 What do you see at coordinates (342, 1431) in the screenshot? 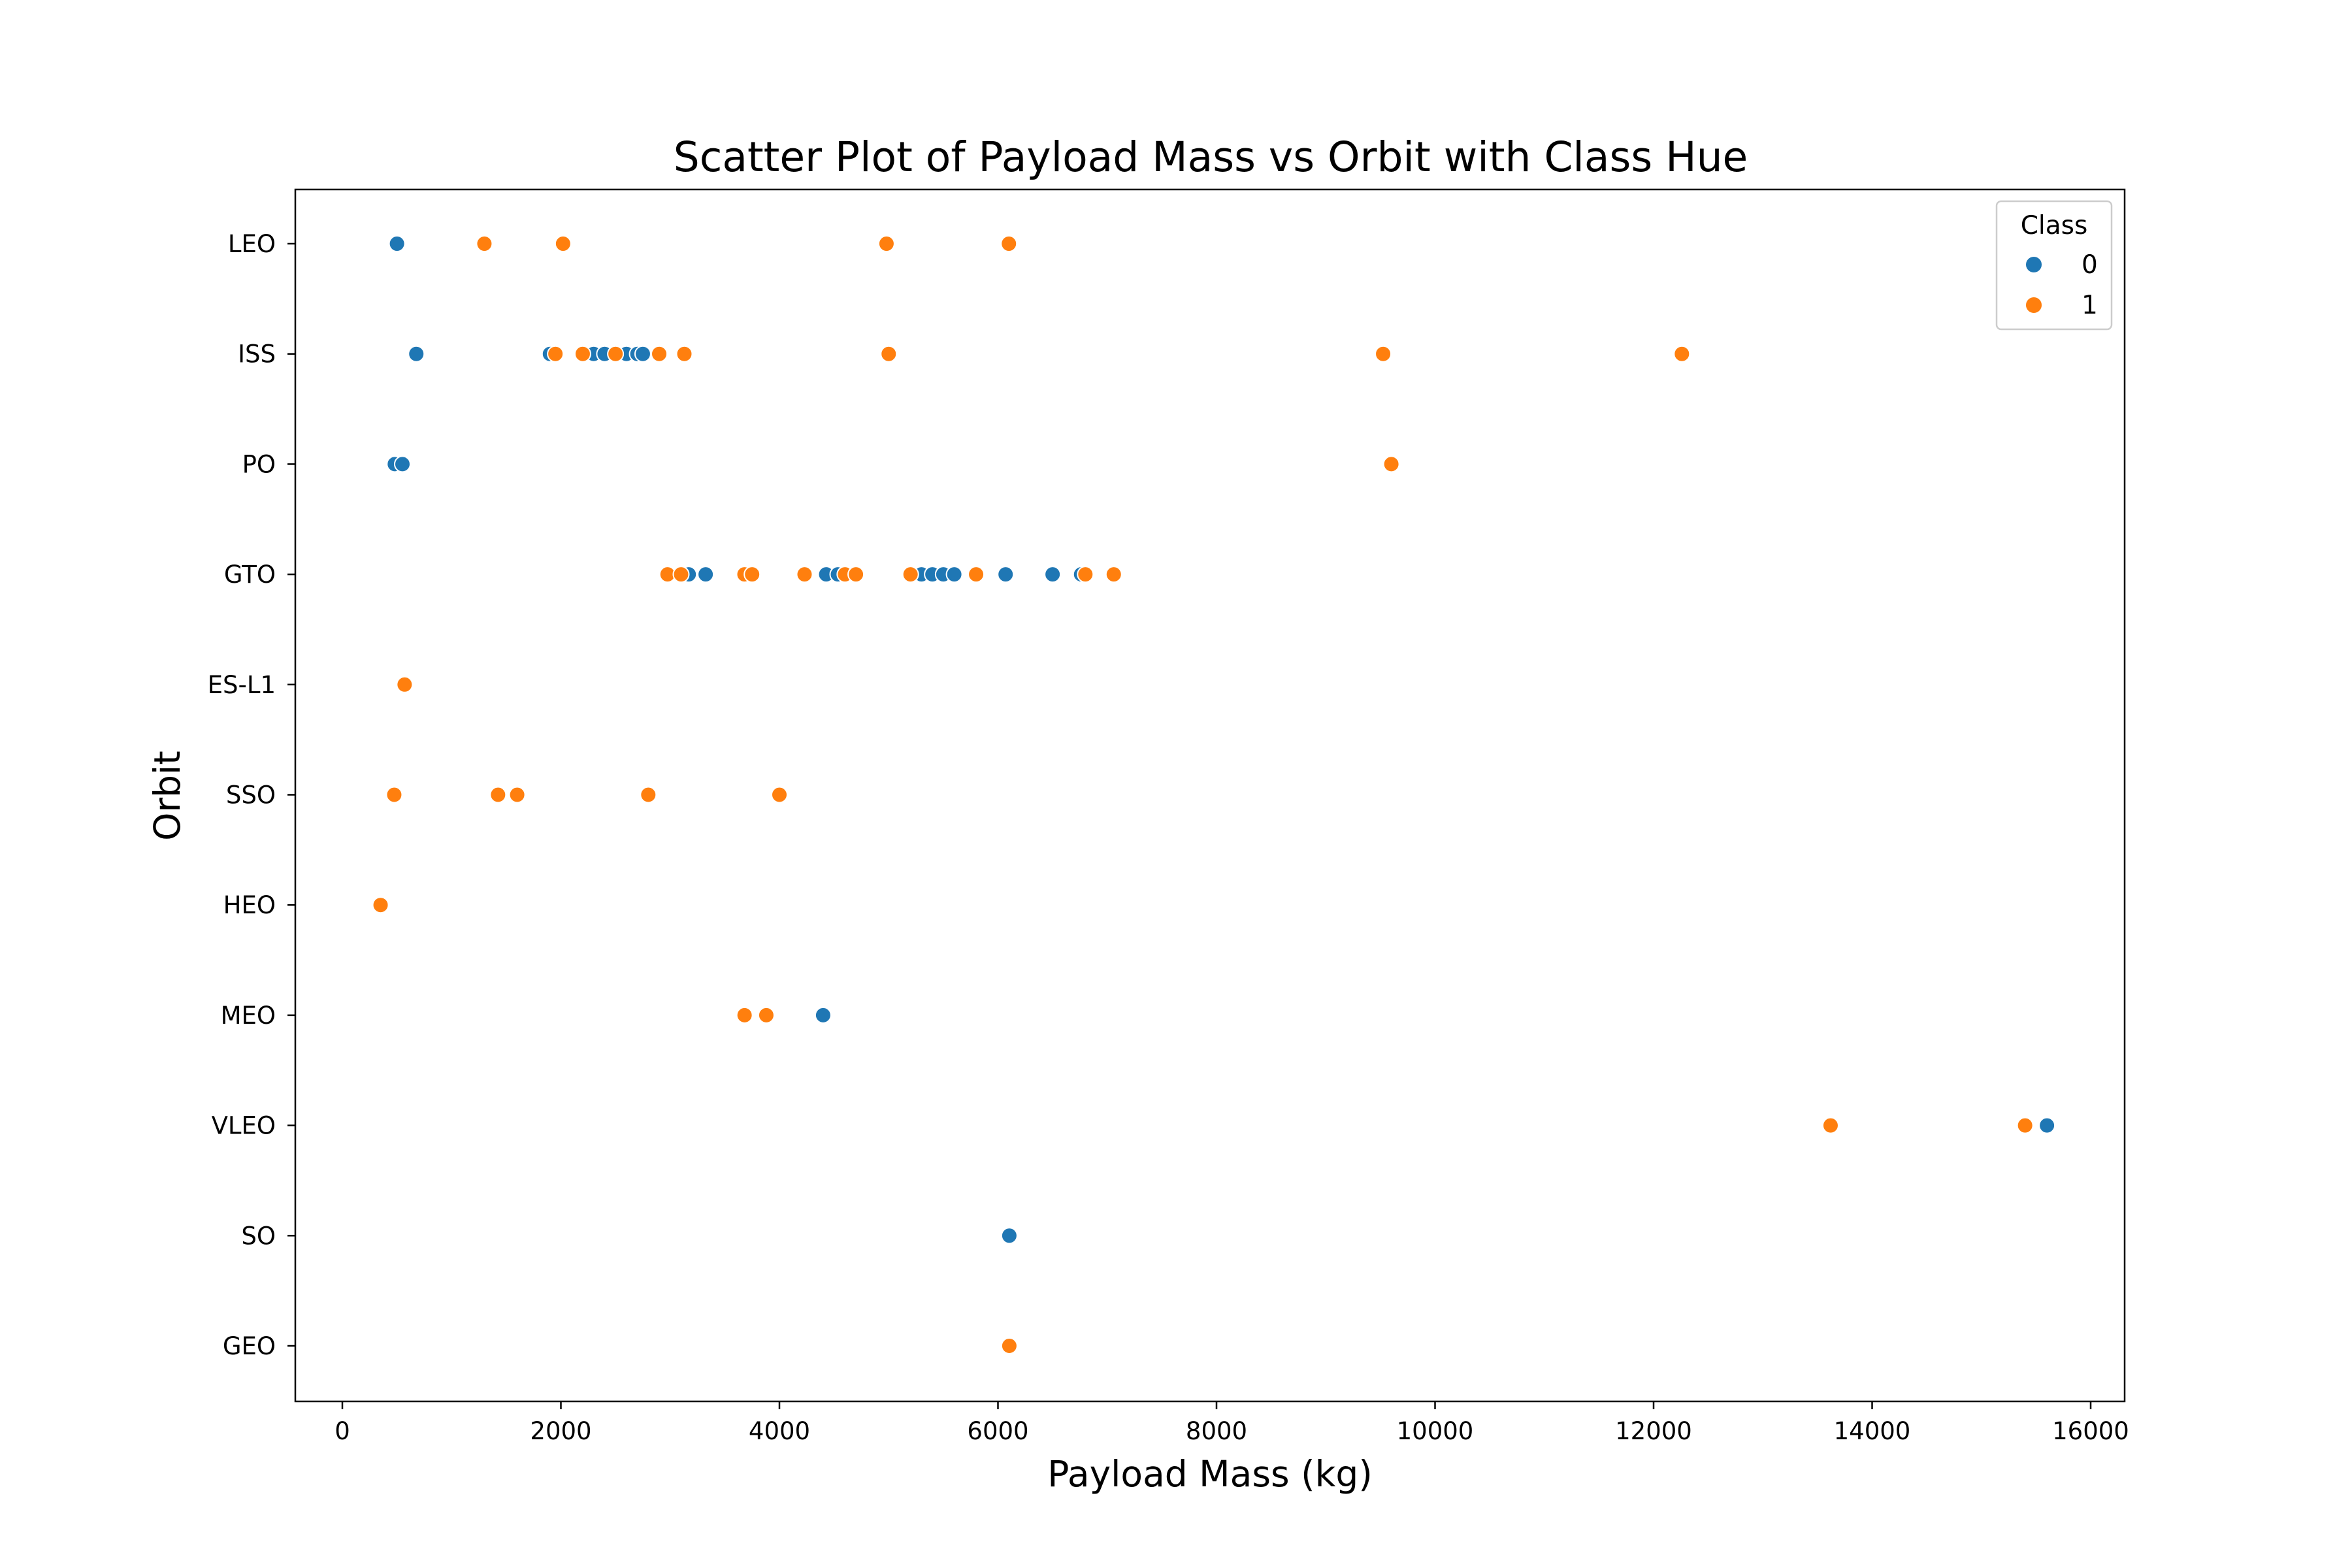
I see `x-tick-label-0: 0` at bounding box center [342, 1431].